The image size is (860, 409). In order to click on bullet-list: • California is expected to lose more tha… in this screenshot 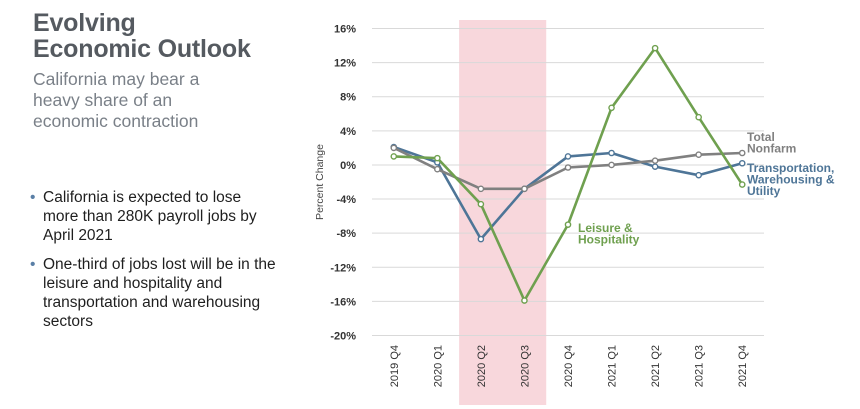, I will do `click(155, 264)`.